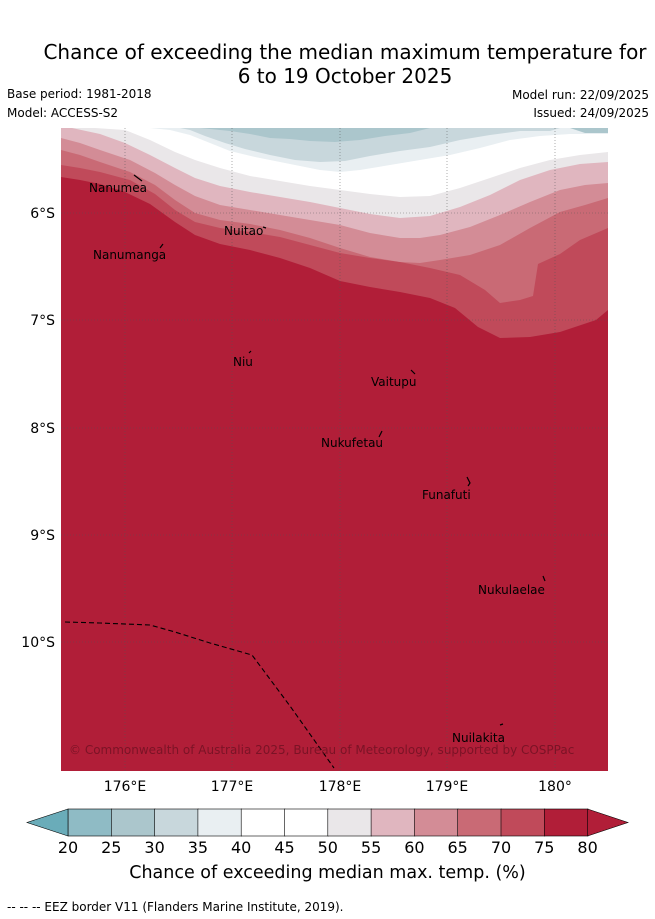 The height and width of the screenshot is (919, 655). Describe the element at coordinates (243, 362) in the screenshot. I see `place-label-niu: Niu` at that location.